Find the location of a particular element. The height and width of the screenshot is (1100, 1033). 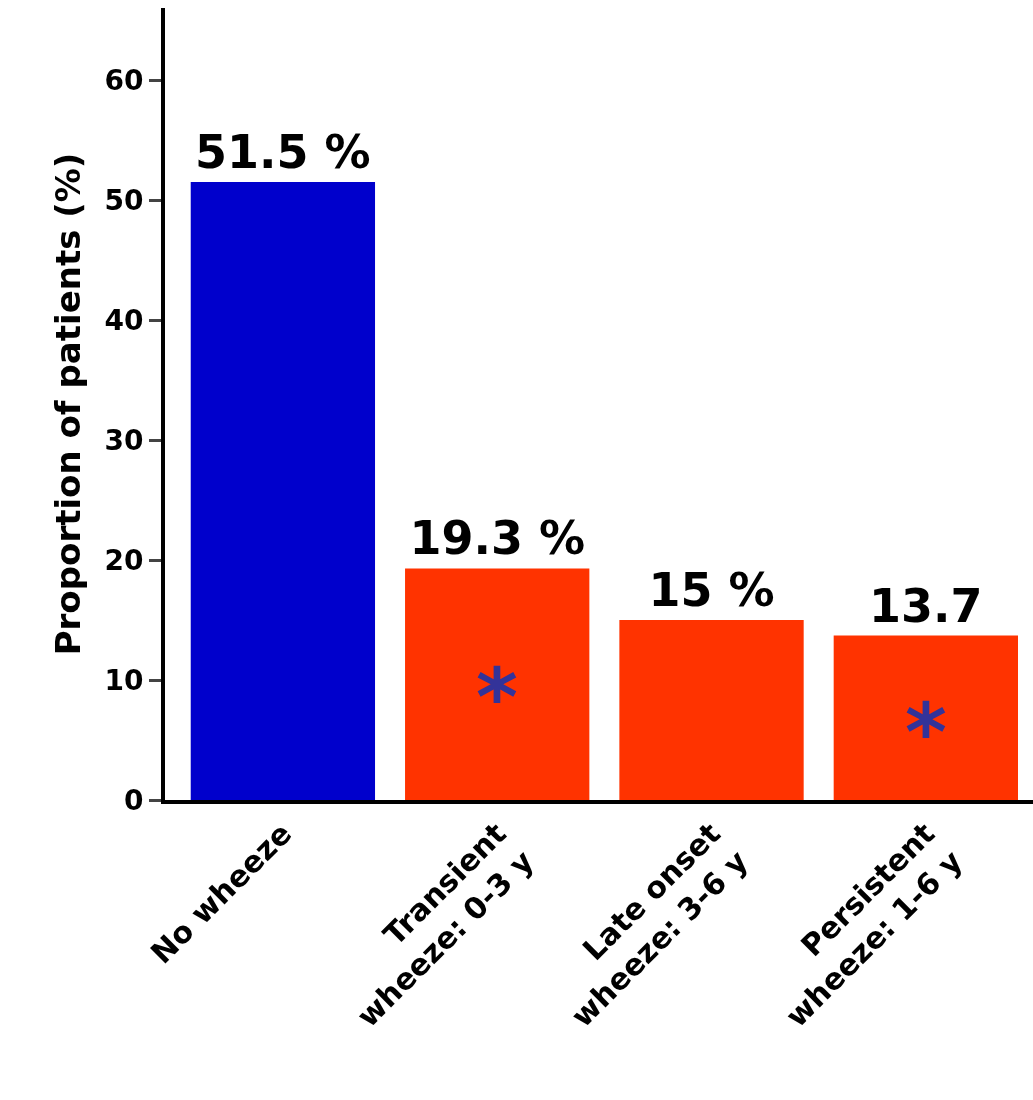

y-tick-label: 60 is located at coordinates (124, 80).